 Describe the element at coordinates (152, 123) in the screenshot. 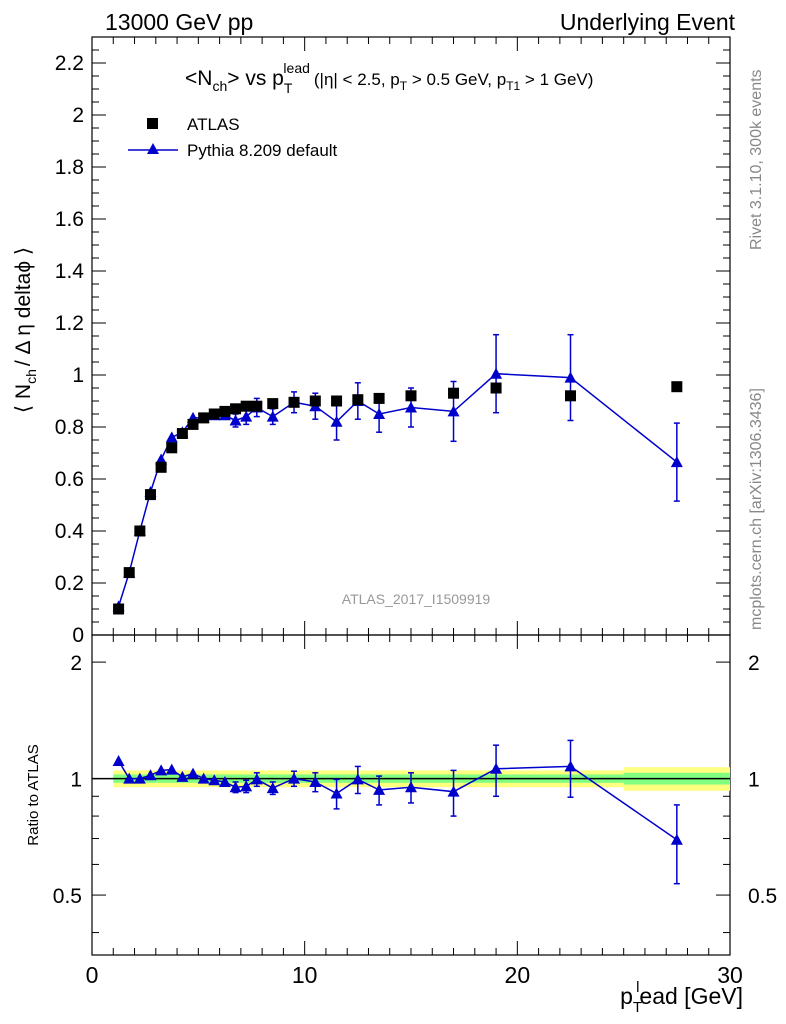

I see `legend-atlas-marker` at that location.